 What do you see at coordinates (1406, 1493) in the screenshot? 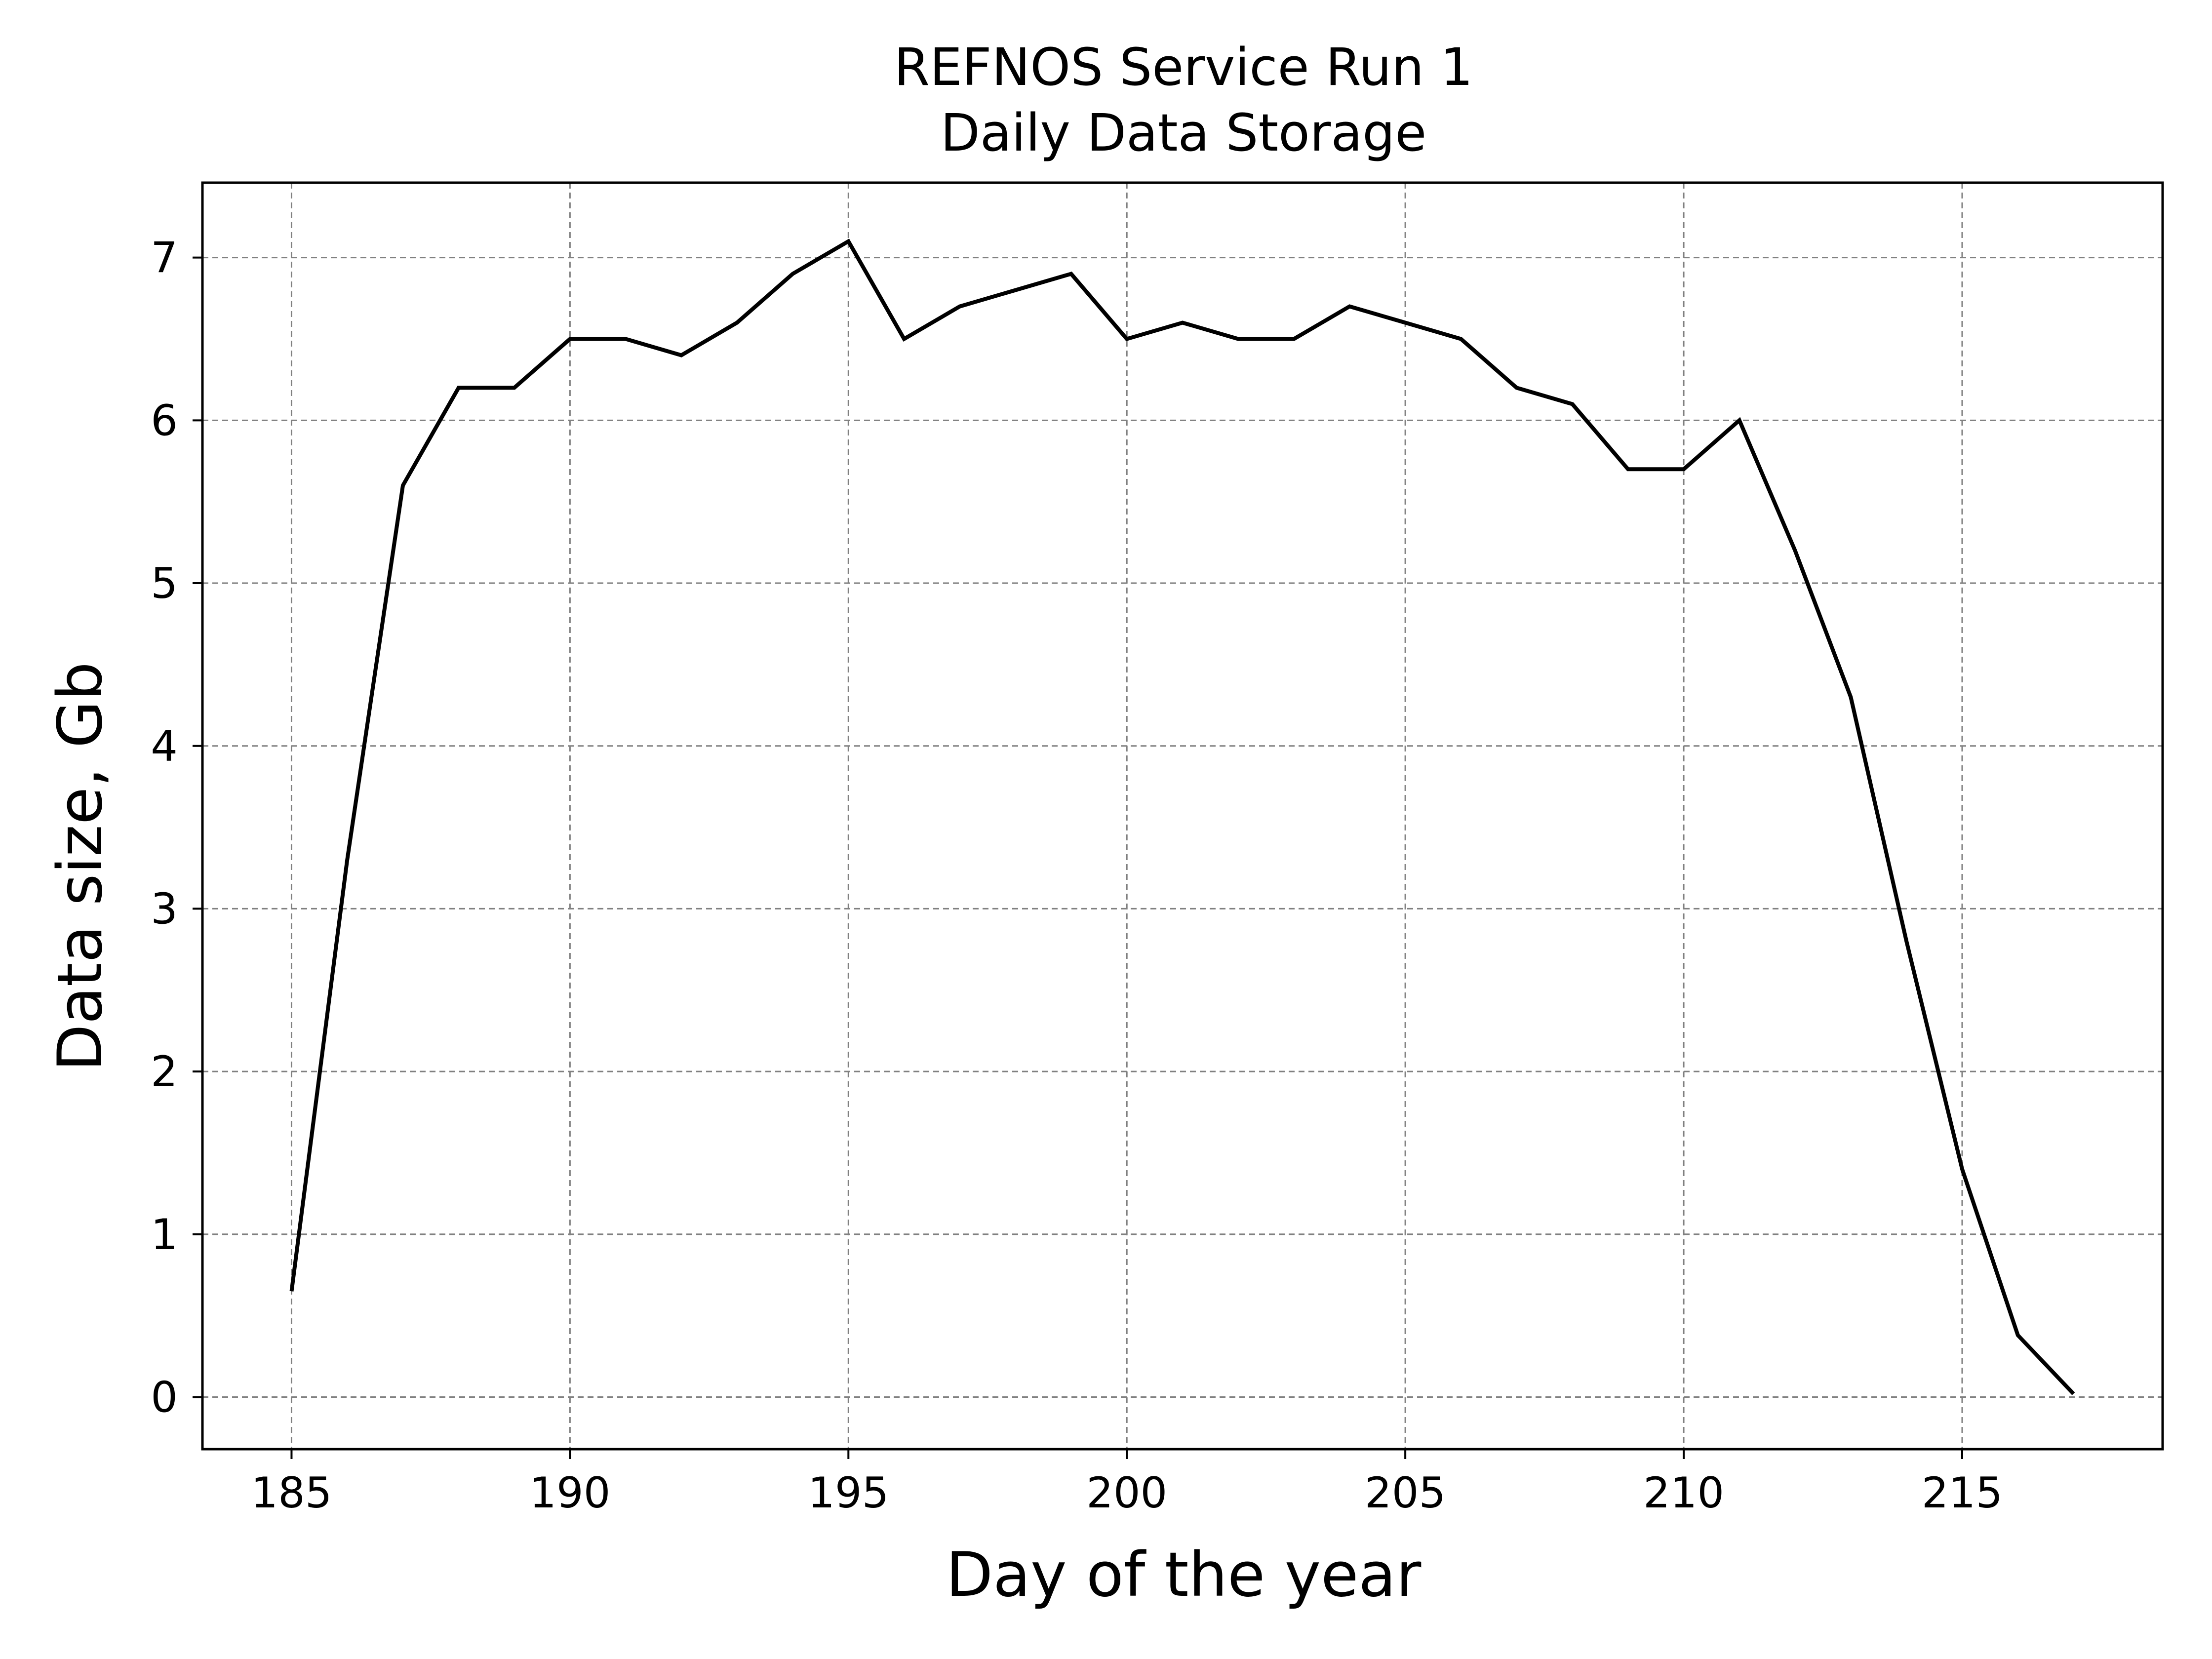
I see `x-tick-label: 205` at bounding box center [1406, 1493].